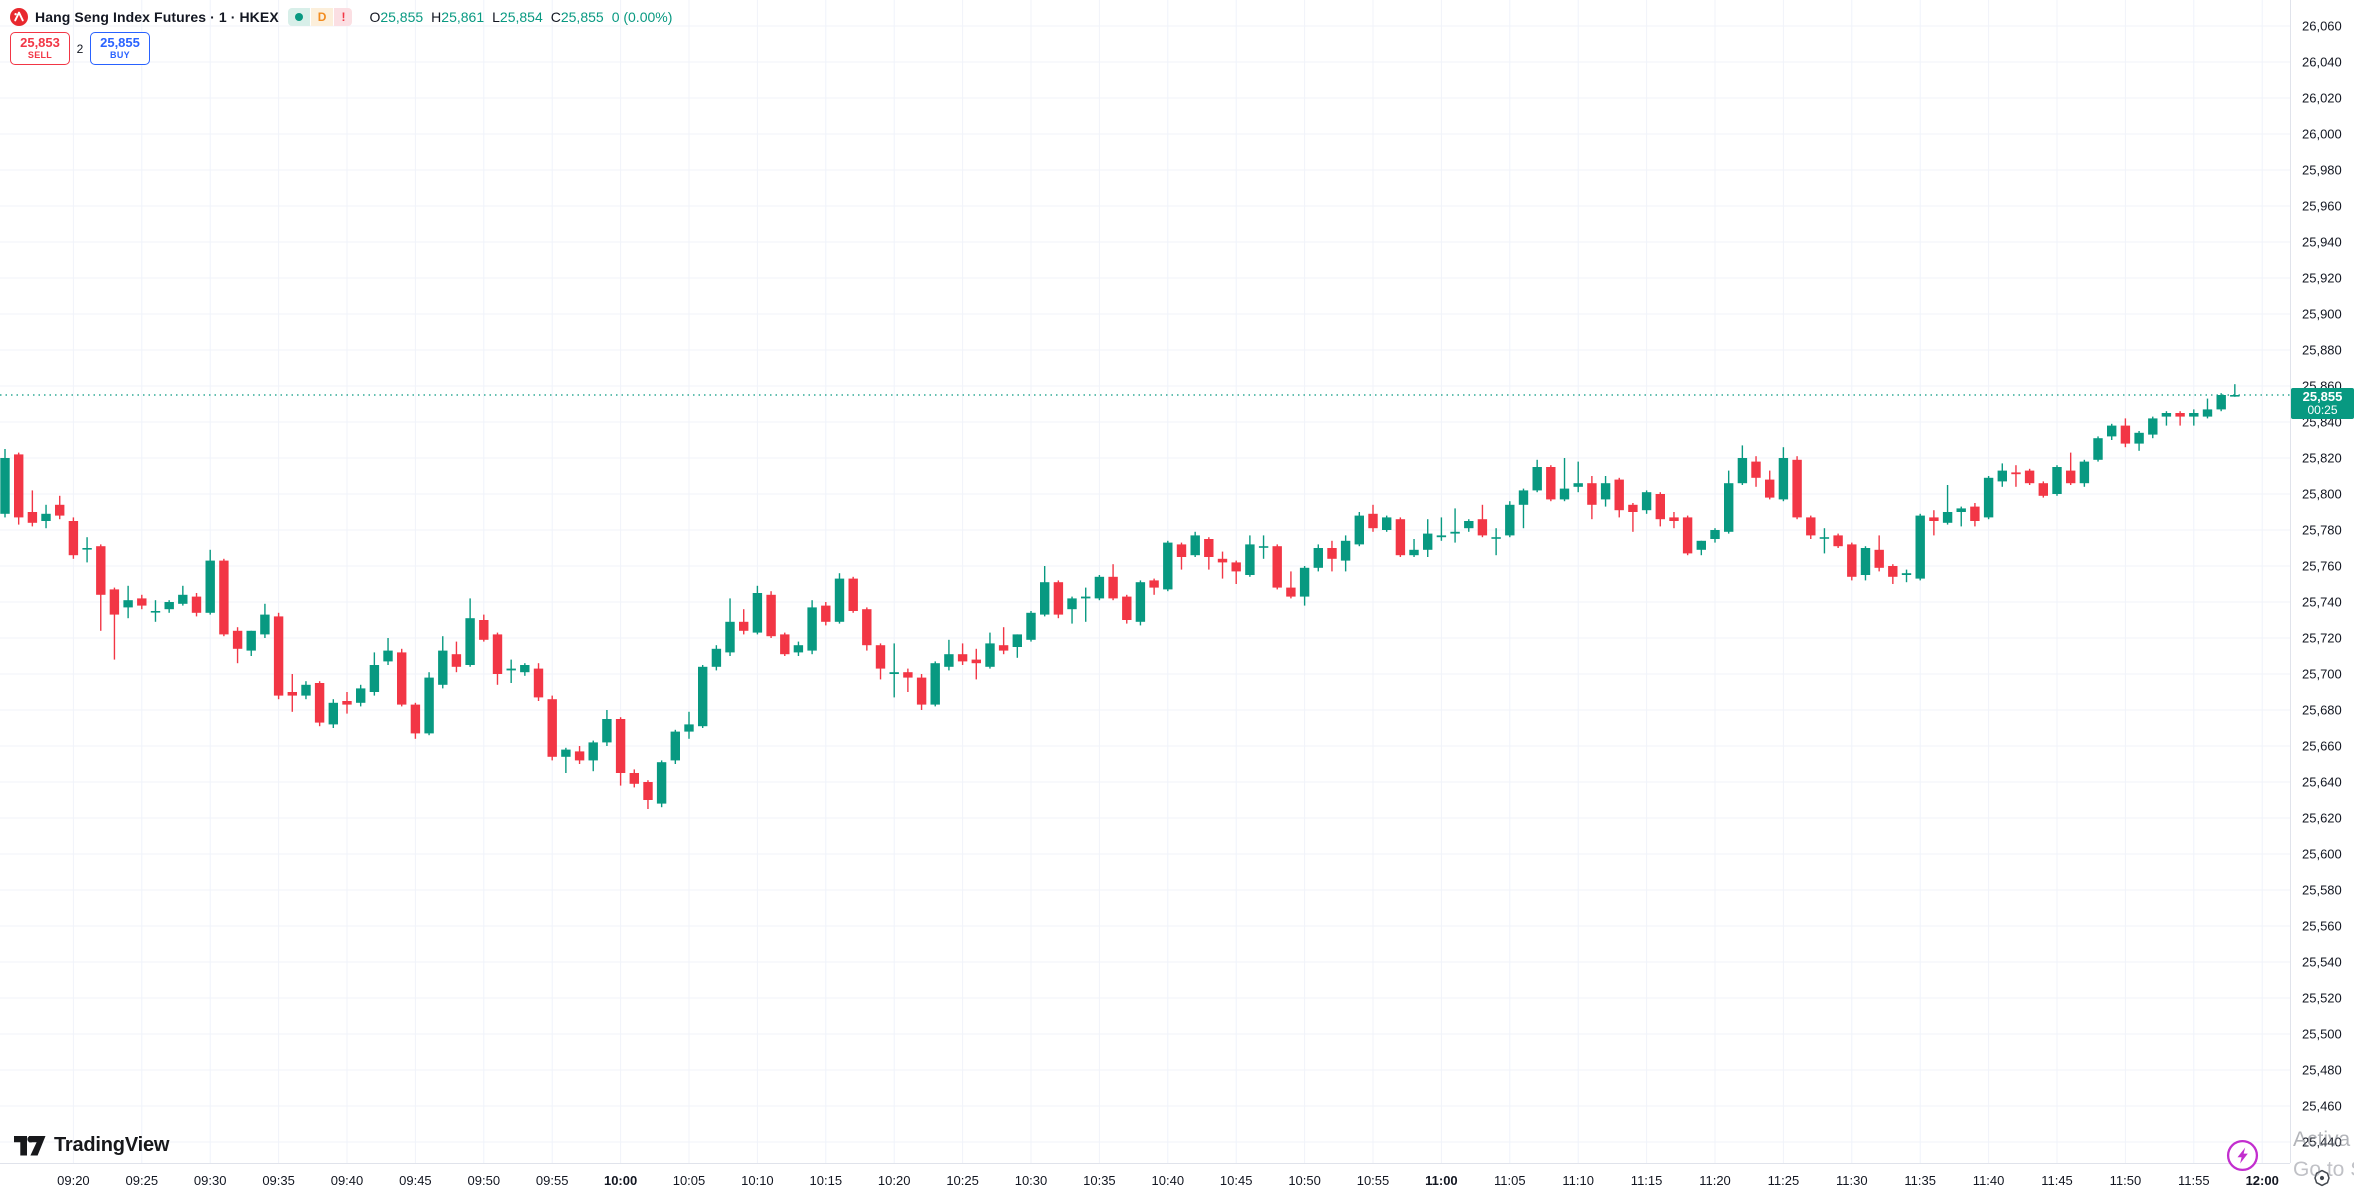  What do you see at coordinates (1646, 1180) in the screenshot?
I see `time-axis-label: 11:15` at bounding box center [1646, 1180].